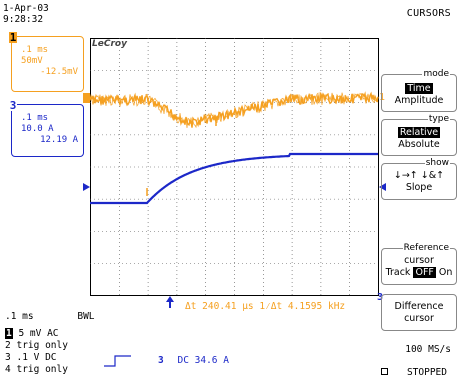 The width and height of the screenshot is (461, 381). I want to click on channel1-box: 1 .1 ms 50mV -12.5mV, so click(46, 62).